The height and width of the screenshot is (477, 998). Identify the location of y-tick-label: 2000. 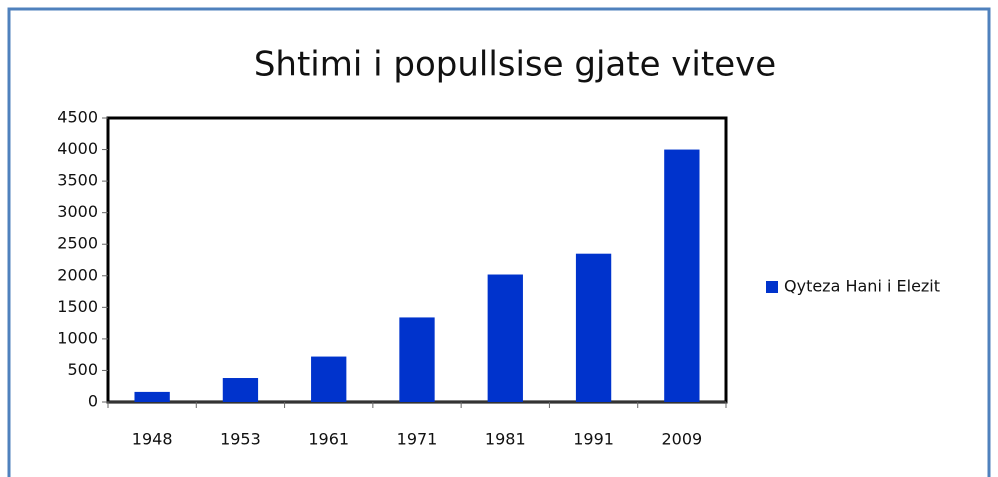
(77, 274).